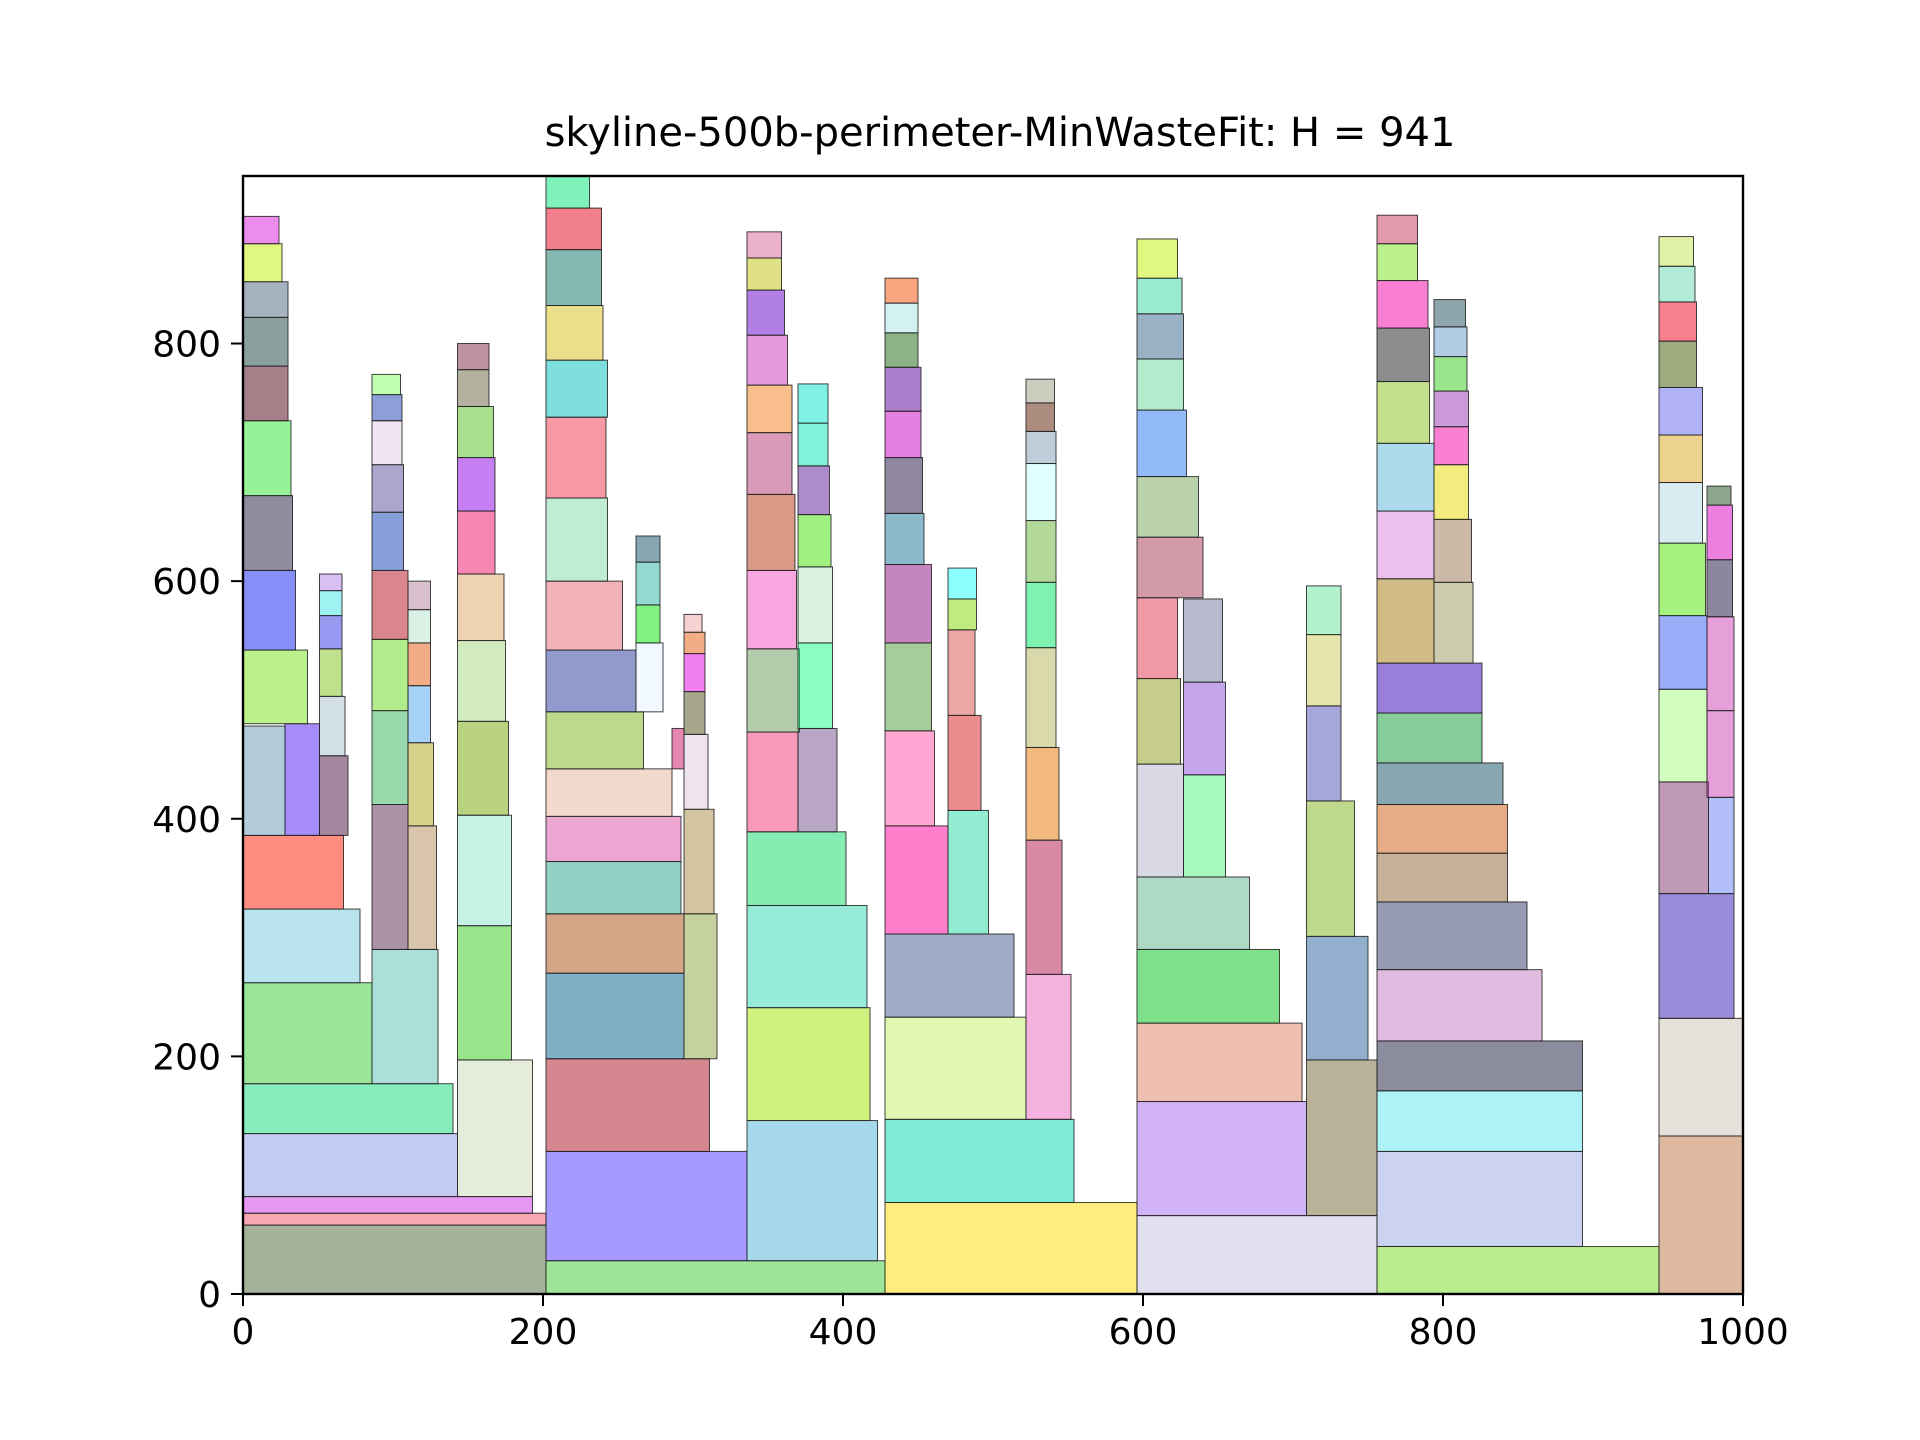 The width and height of the screenshot is (1920, 1440). What do you see at coordinates (843, 1332) in the screenshot?
I see `x-tick-label-2: 400` at bounding box center [843, 1332].